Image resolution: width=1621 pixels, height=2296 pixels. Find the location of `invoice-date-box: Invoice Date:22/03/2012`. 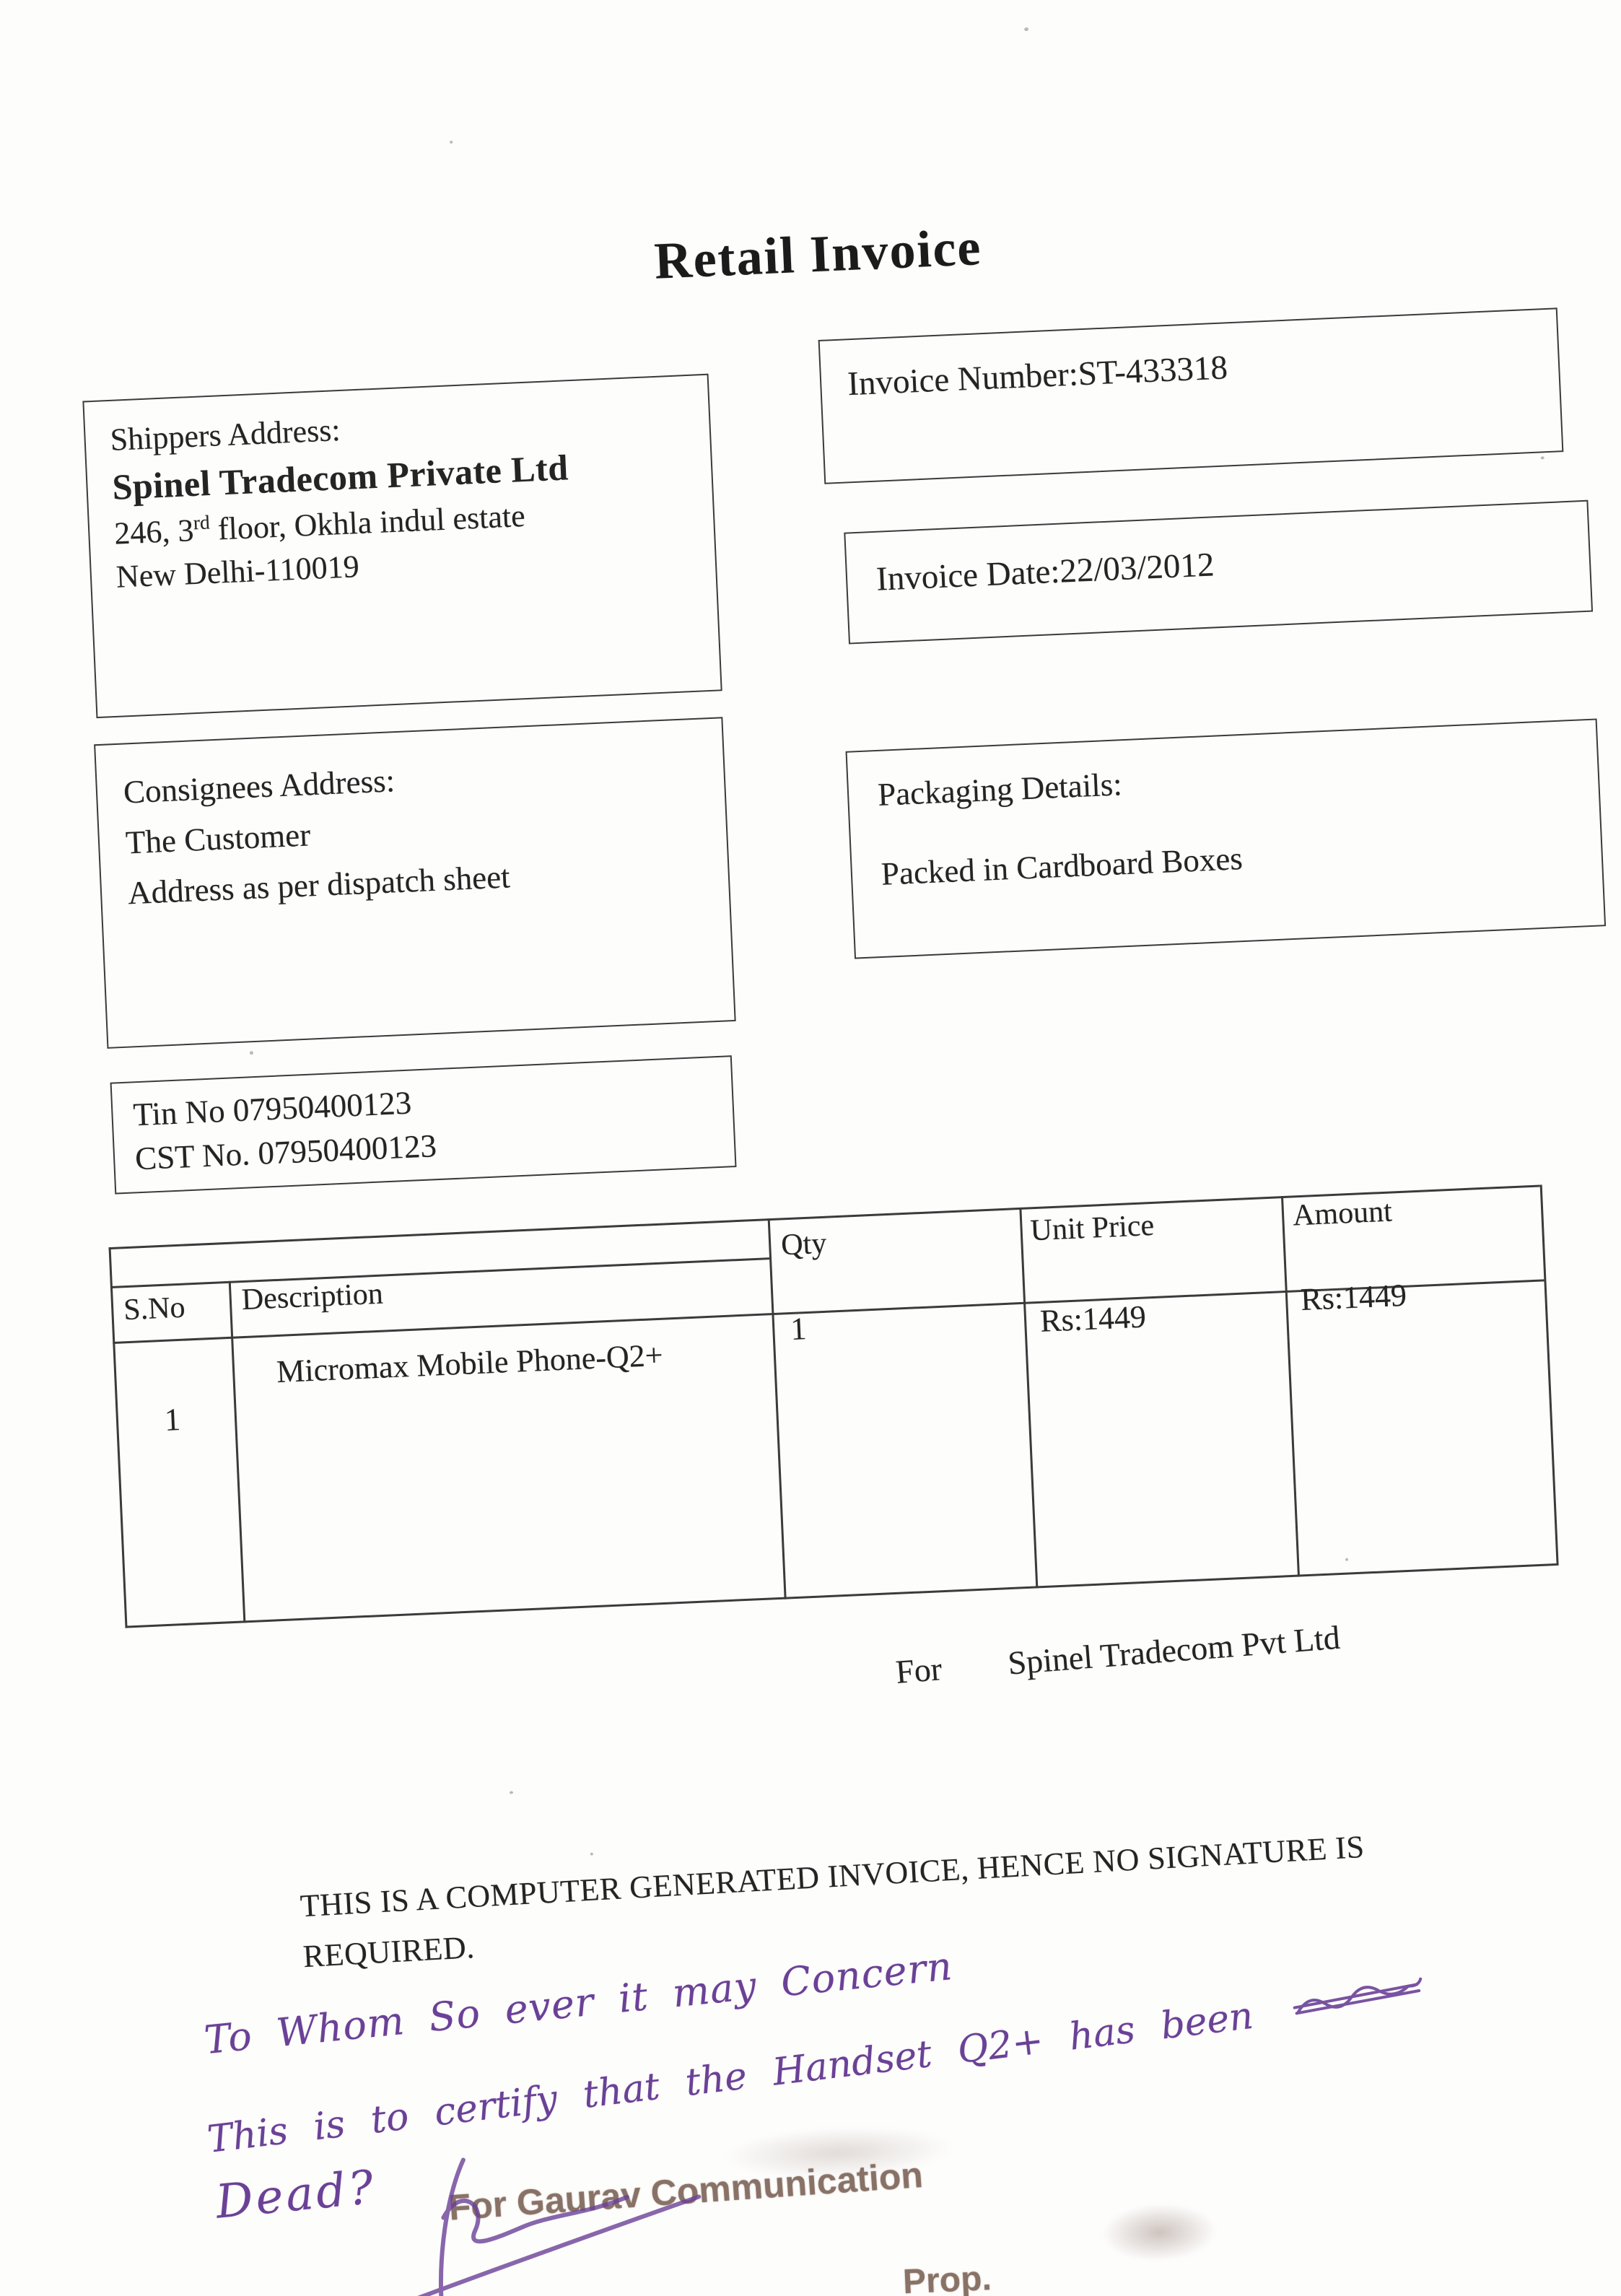

invoice-date-box: Invoice Date:22/03/2012 is located at coordinates (1219, 572).